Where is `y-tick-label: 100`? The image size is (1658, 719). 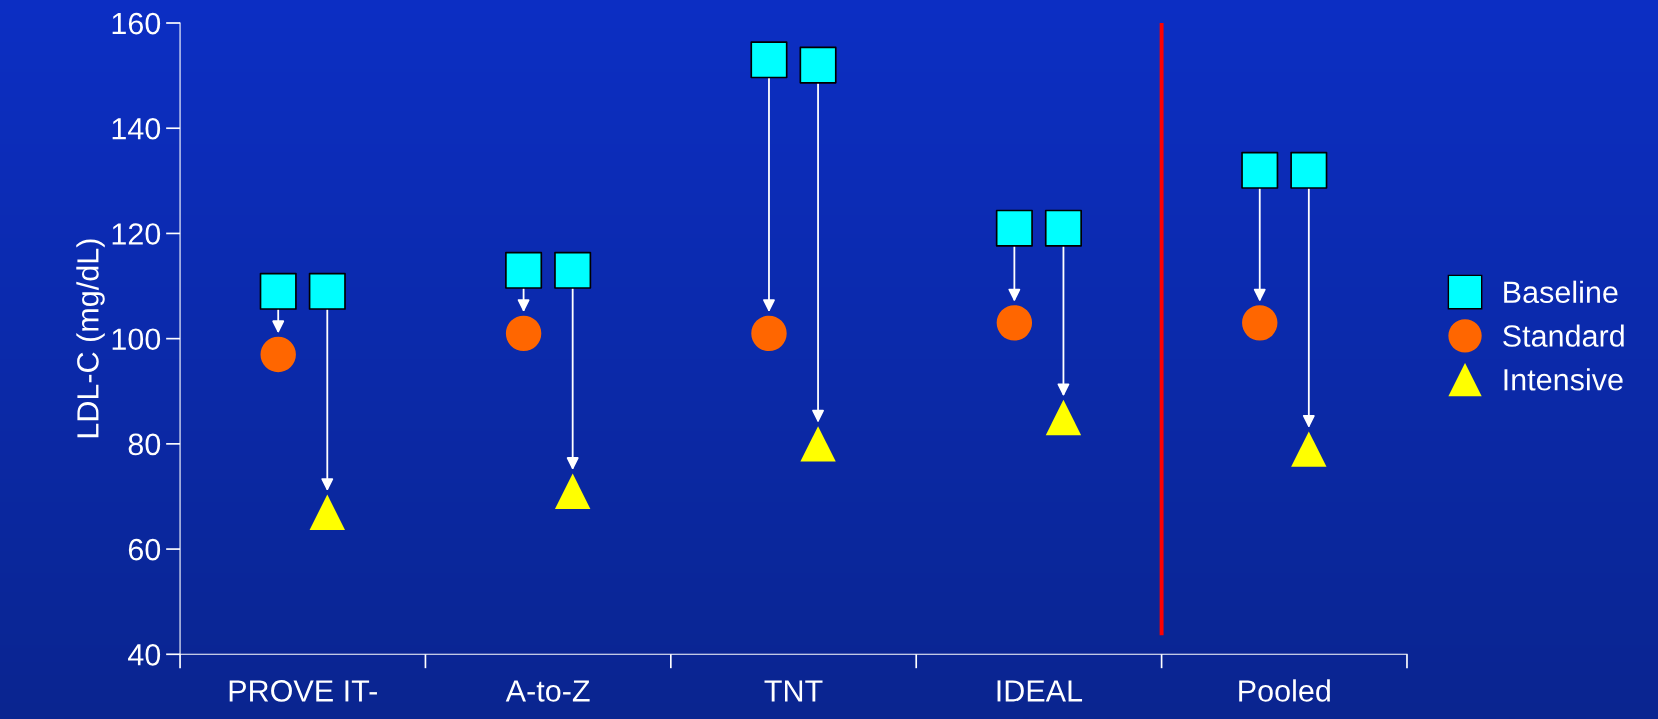 y-tick-label: 100 is located at coordinates (136, 339).